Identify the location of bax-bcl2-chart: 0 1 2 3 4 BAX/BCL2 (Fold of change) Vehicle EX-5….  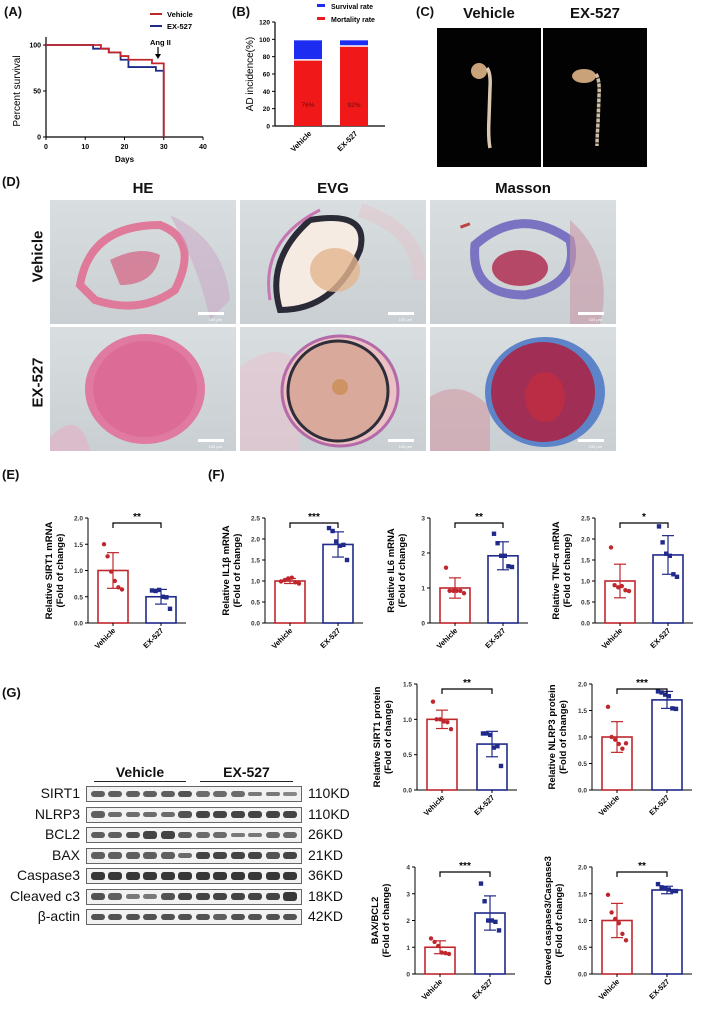
(442, 931).